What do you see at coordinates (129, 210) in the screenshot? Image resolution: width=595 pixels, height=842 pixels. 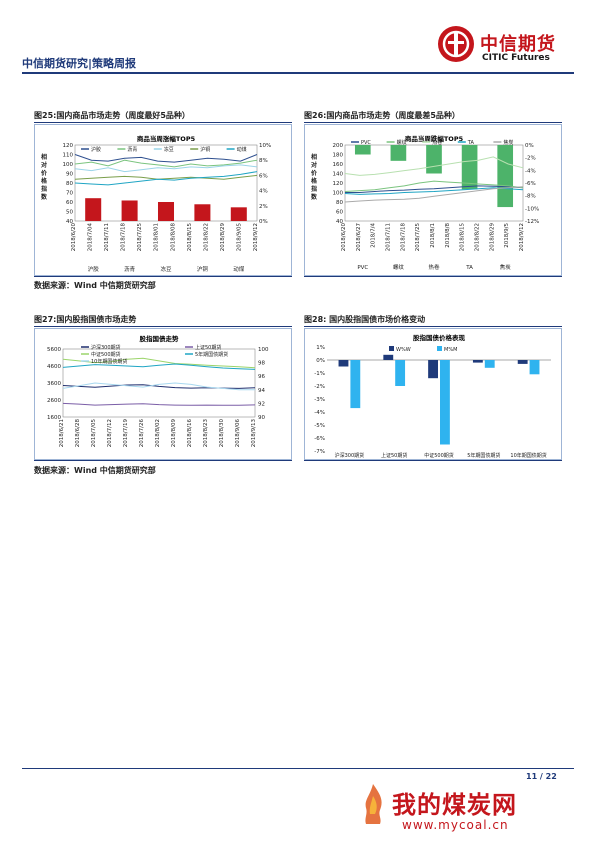 I see `bar-沥青` at bounding box center [129, 210].